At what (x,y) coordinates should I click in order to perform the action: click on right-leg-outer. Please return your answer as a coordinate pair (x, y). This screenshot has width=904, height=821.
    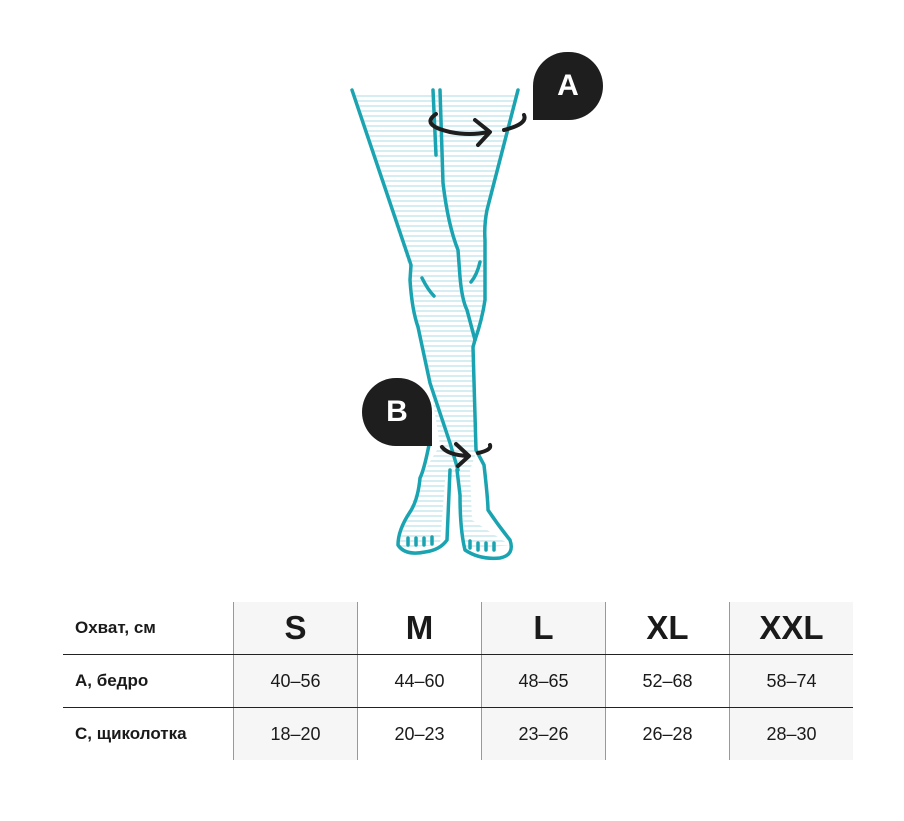
    Looking at the image, I should click on (487, 324).